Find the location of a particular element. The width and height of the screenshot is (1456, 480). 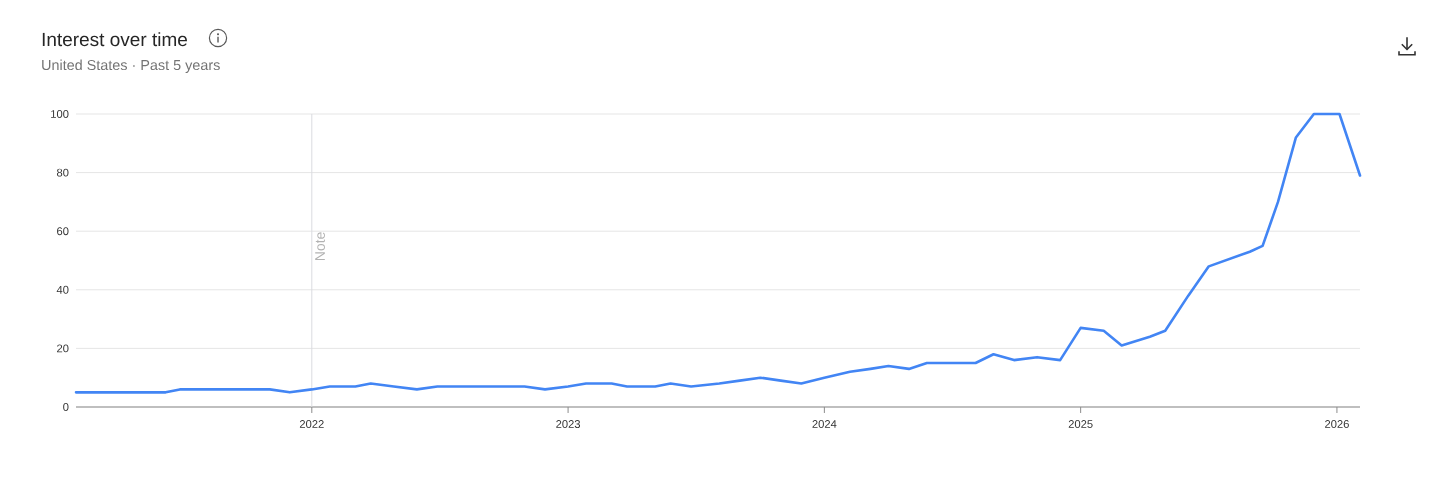

chart-title: Interest over time is located at coordinates (114, 39).